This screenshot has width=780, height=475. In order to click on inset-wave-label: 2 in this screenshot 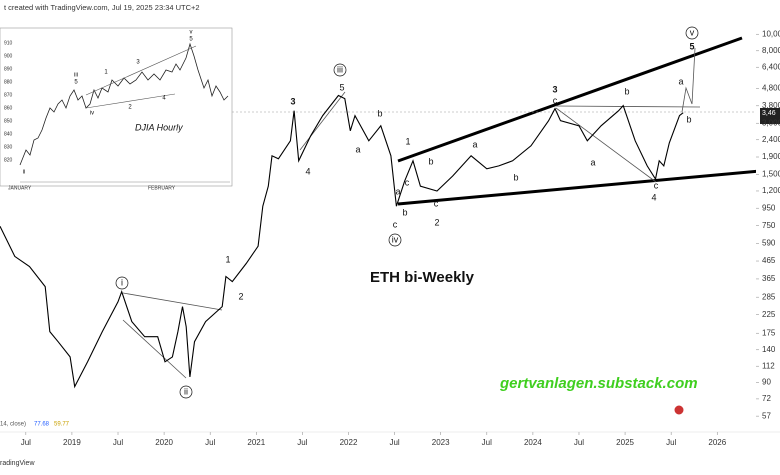, I will do `click(130, 108)`.